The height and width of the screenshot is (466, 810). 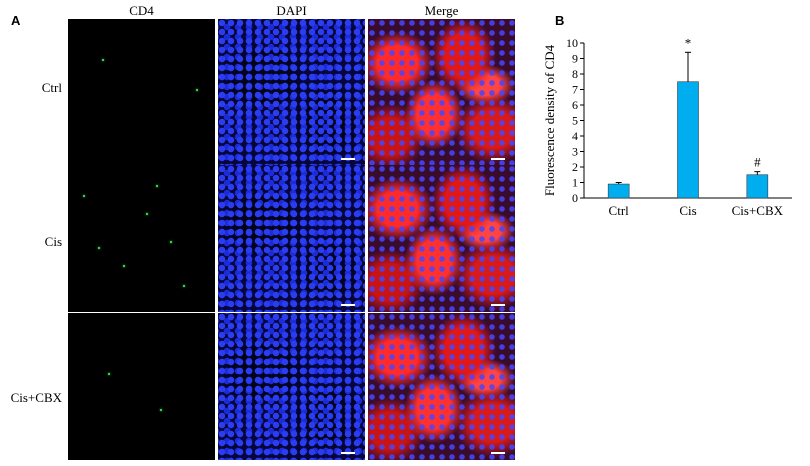 What do you see at coordinates (141, 238) in the screenshot?
I see `micrograph-cis-cd4` at bounding box center [141, 238].